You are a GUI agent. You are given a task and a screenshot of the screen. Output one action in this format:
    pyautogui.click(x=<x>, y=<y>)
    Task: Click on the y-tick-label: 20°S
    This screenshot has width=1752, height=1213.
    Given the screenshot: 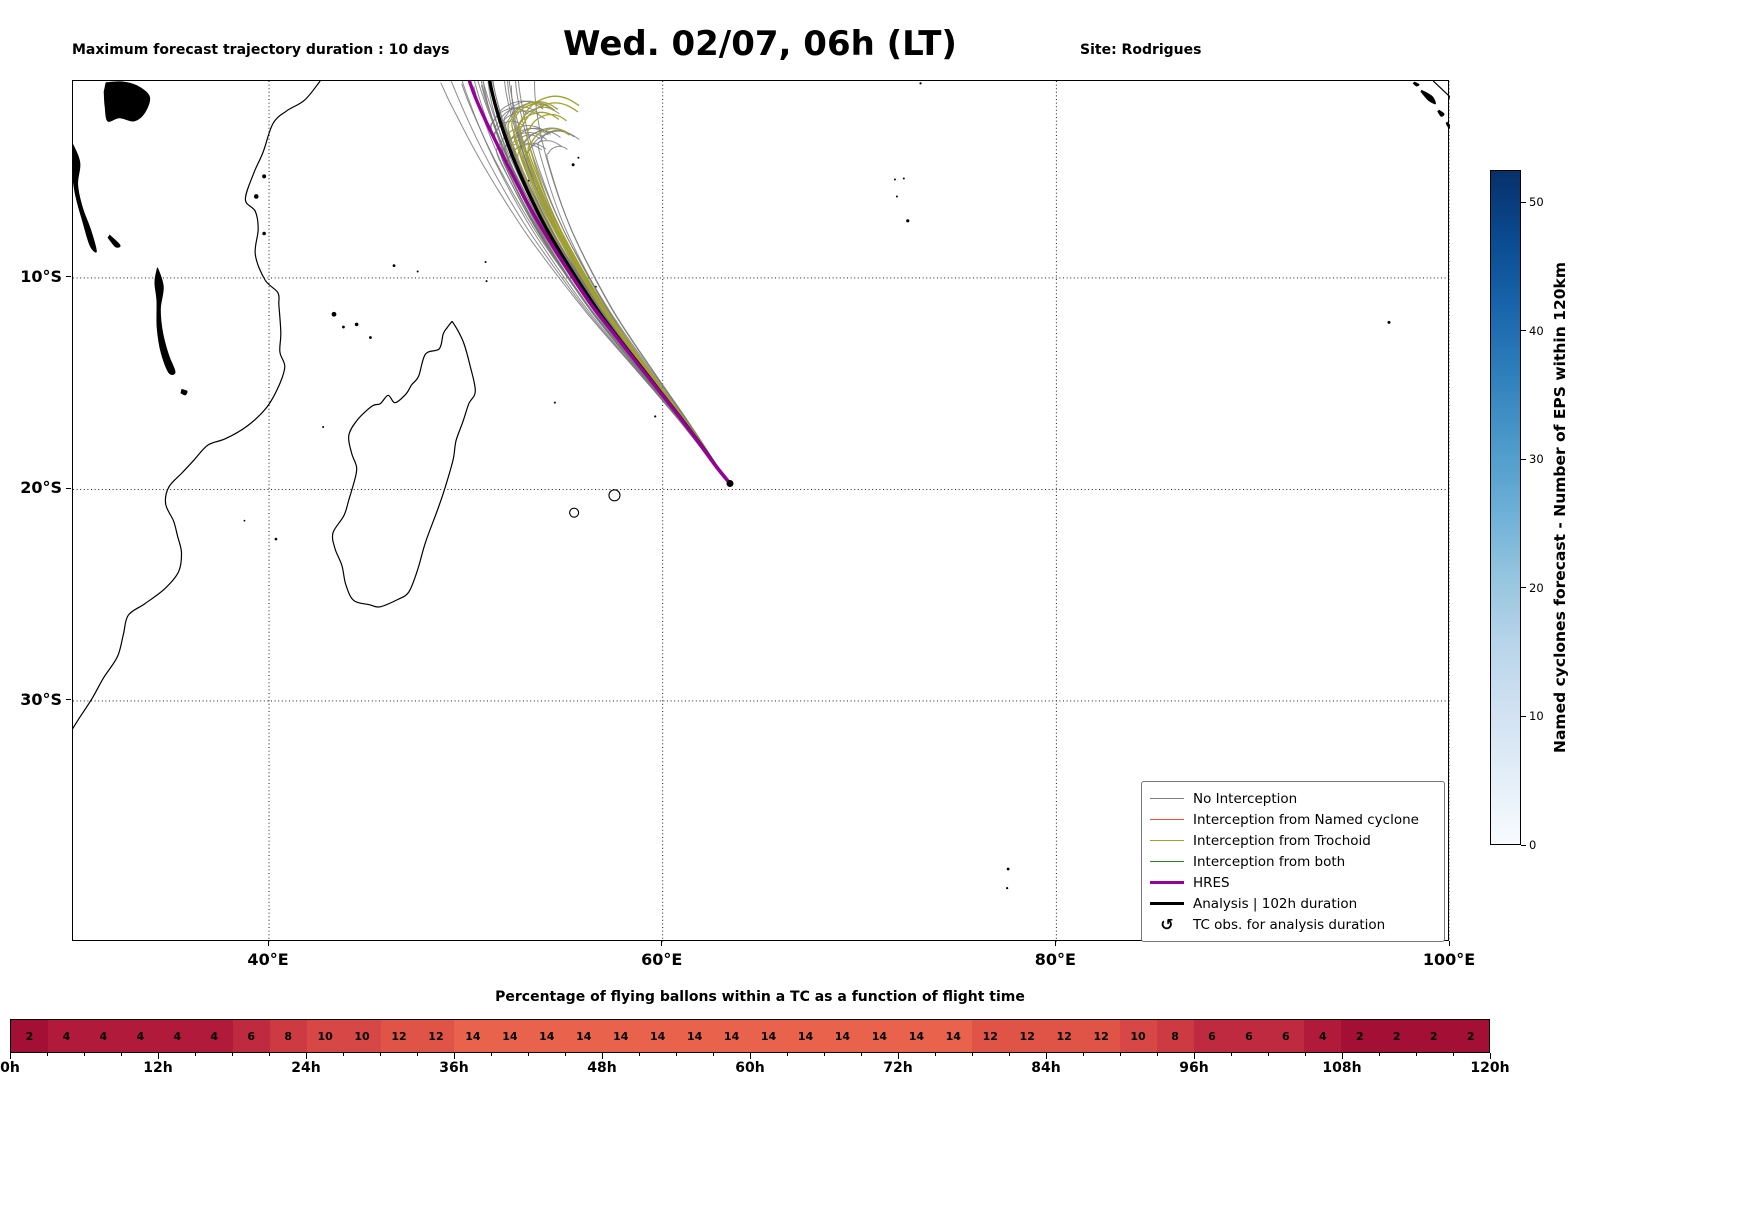 What is the action you would take?
    pyautogui.click(x=41, y=488)
    